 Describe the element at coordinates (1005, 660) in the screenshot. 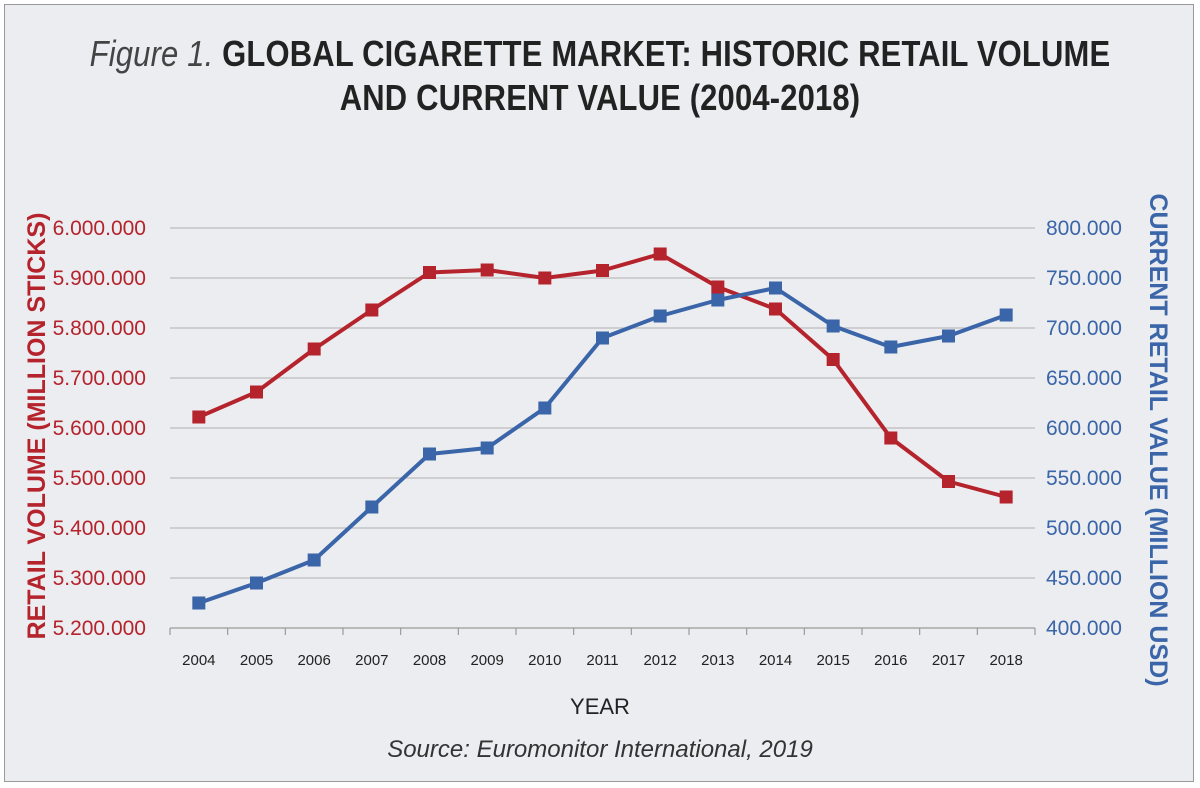

I see `x-tick-label: 2018` at that location.